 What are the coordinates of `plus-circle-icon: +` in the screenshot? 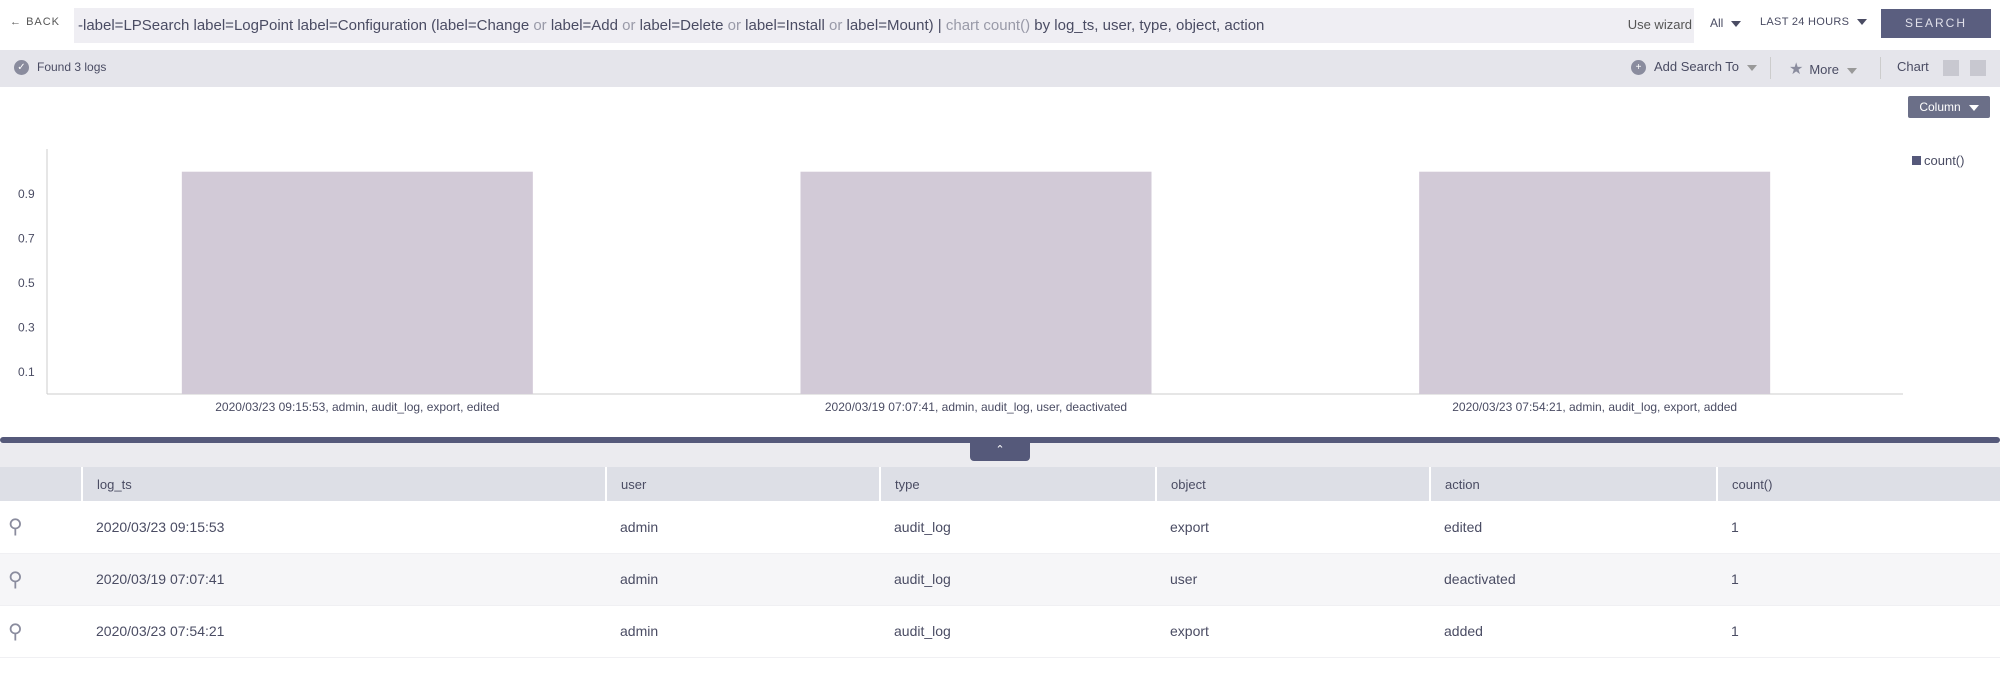 It's located at (1638, 68).